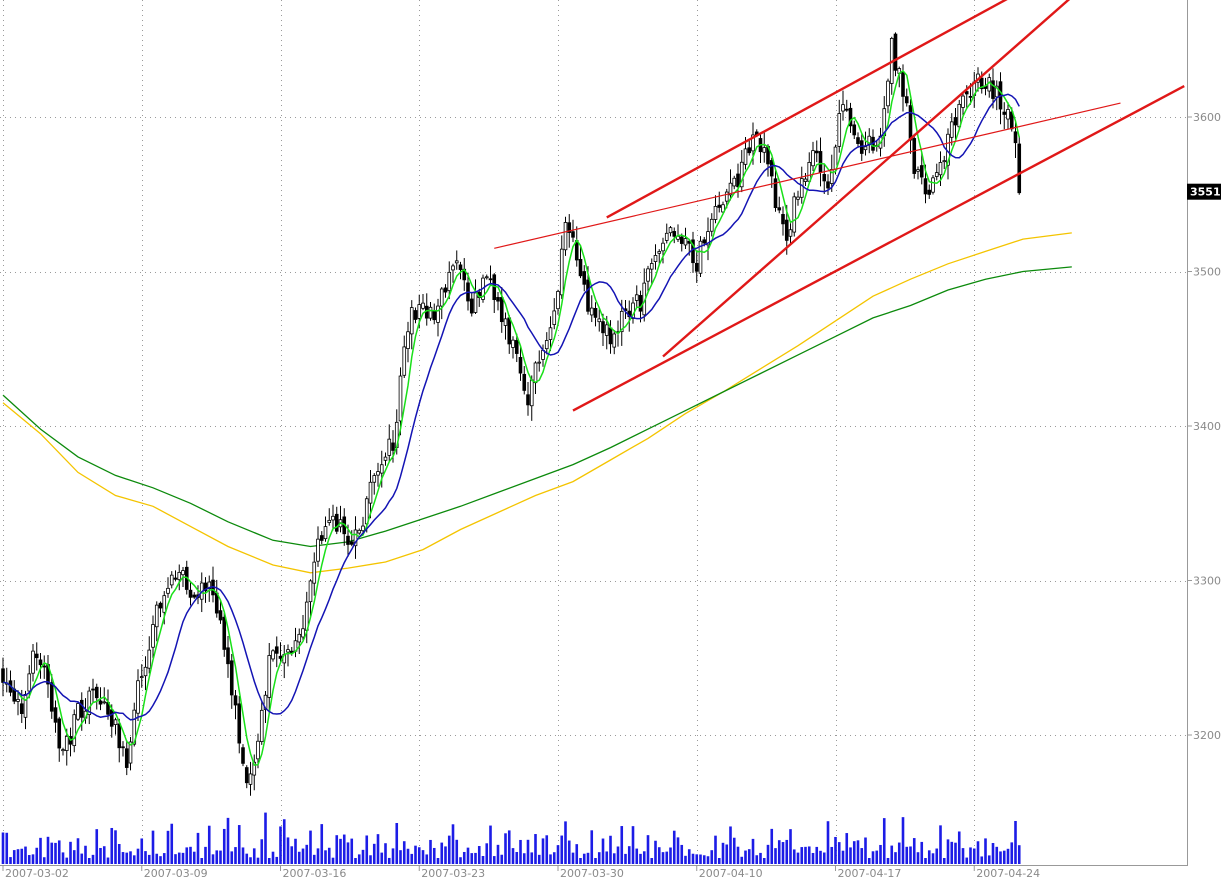 This screenshot has height=880, width=1230. Describe the element at coordinates (1207, 735) in the screenshot. I see `y-tick-label: 3200` at that location.